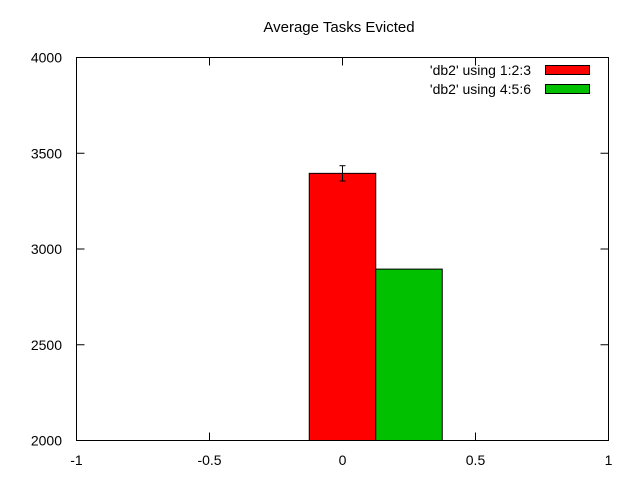  I want to click on legend-label: 'db2' using 1:2:3, so click(480, 70).